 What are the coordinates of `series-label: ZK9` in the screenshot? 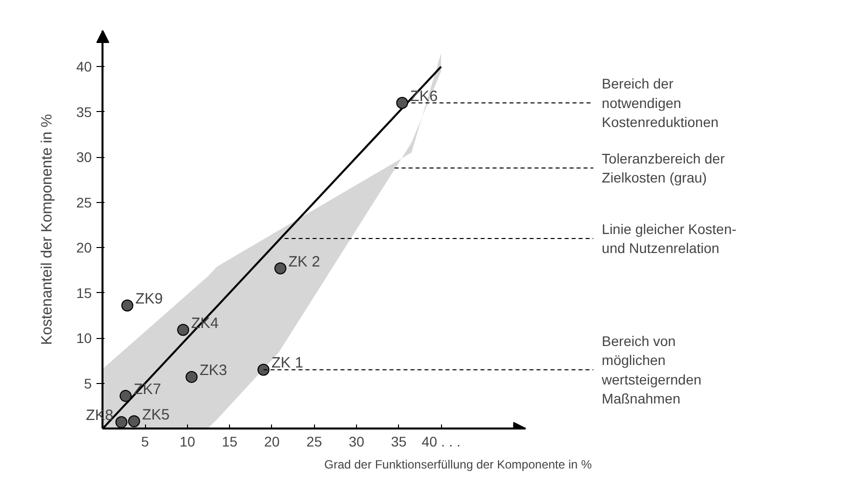 It's located at (149, 299).